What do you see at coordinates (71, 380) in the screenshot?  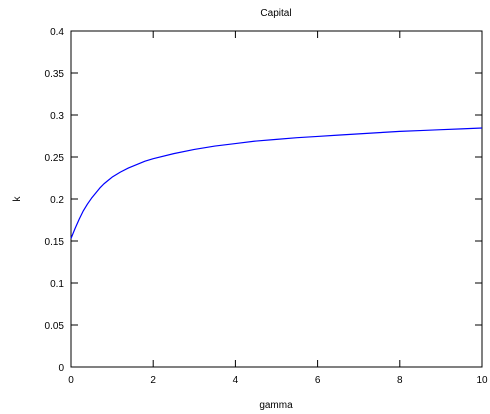 I see `x-tick-label: 0` at bounding box center [71, 380].